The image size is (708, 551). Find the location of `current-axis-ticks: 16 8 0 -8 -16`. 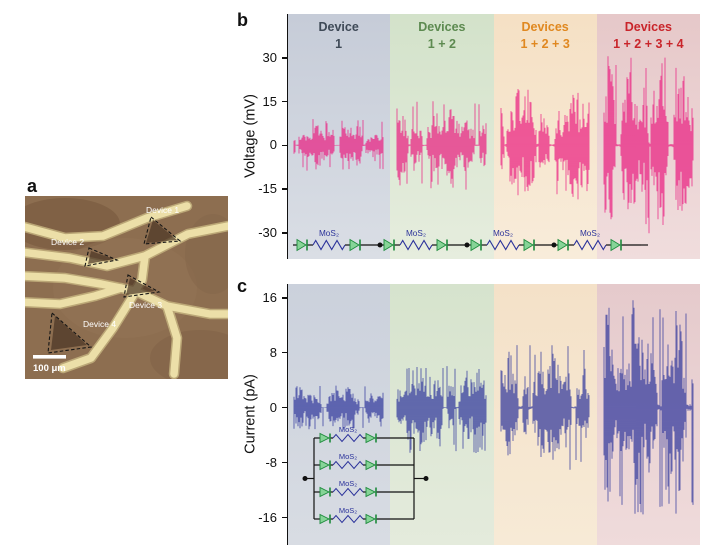

current-axis-ticks: 16 8 0 -8 -16 is located at coordinates (265, 414).